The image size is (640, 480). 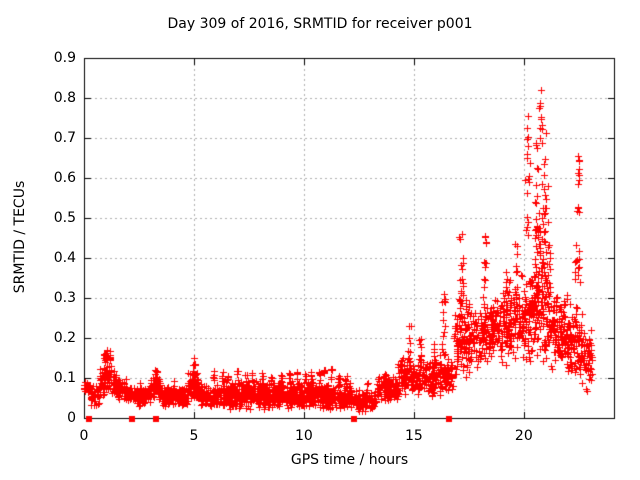 I want to click on x-tick-label: 15, so click(x=413, y=436).